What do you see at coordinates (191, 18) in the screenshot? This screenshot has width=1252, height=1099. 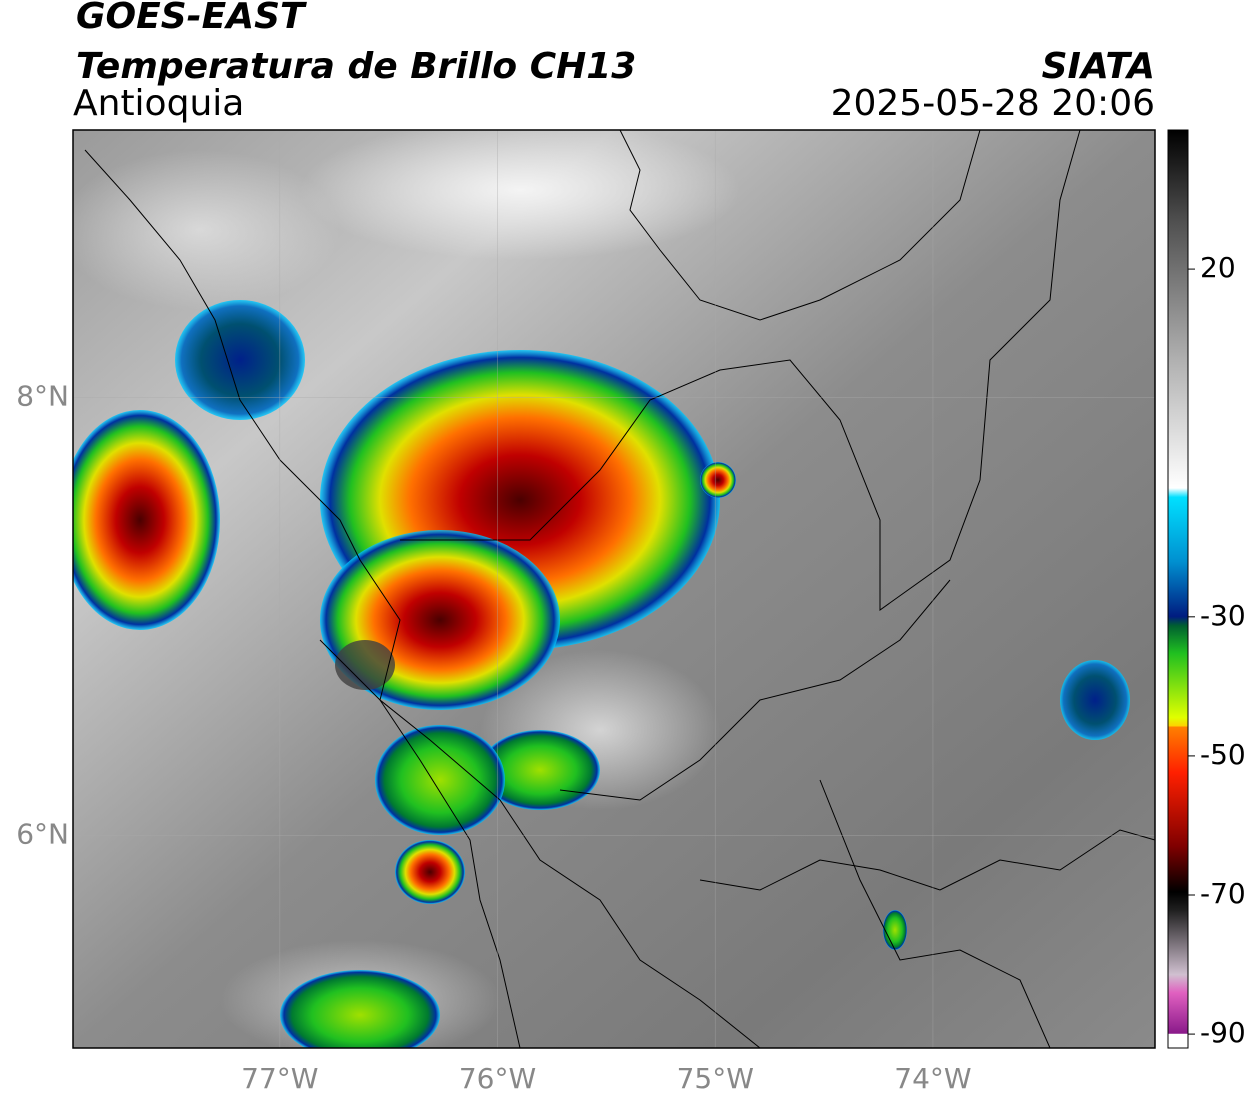 I see `satellite-title: GOES-EAST` at bounding box center [191, 18].